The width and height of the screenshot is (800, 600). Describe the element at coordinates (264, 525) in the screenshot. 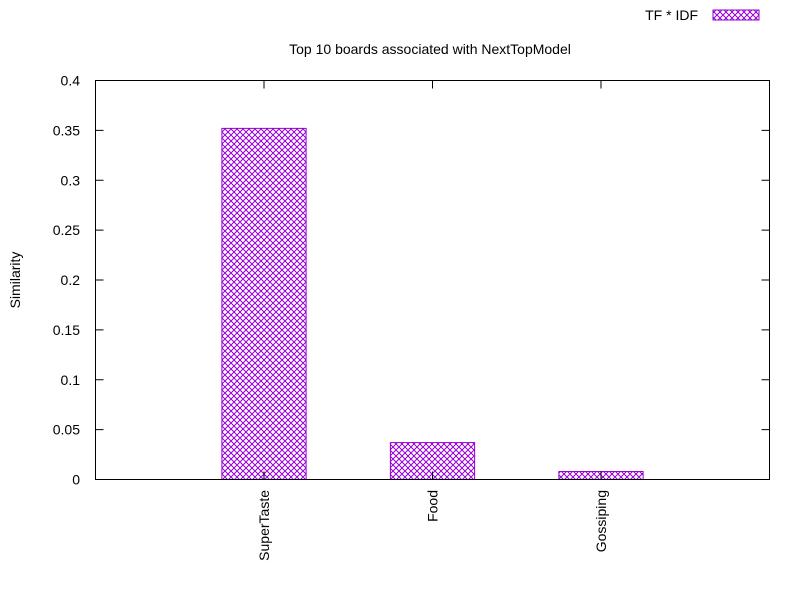

I see `x-tick-label: SuperTaste` at that location.